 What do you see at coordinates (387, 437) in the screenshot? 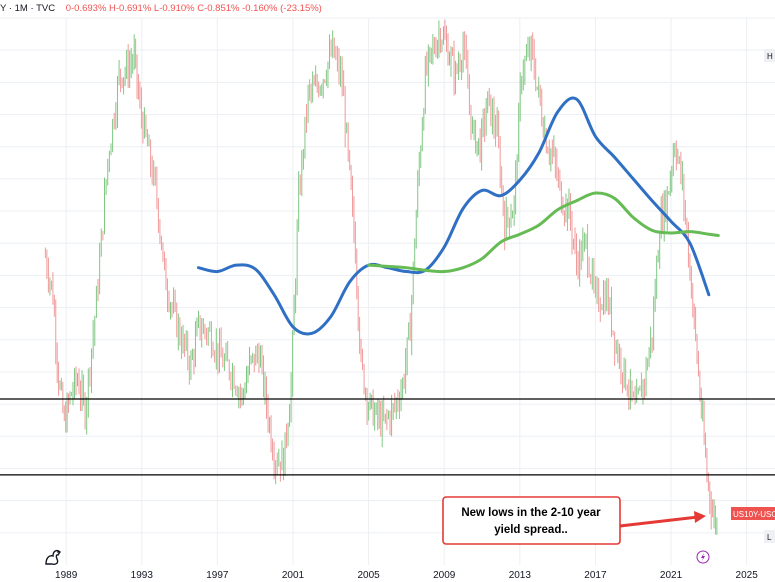
I see `support-lines` at bounding box center [387, 437].